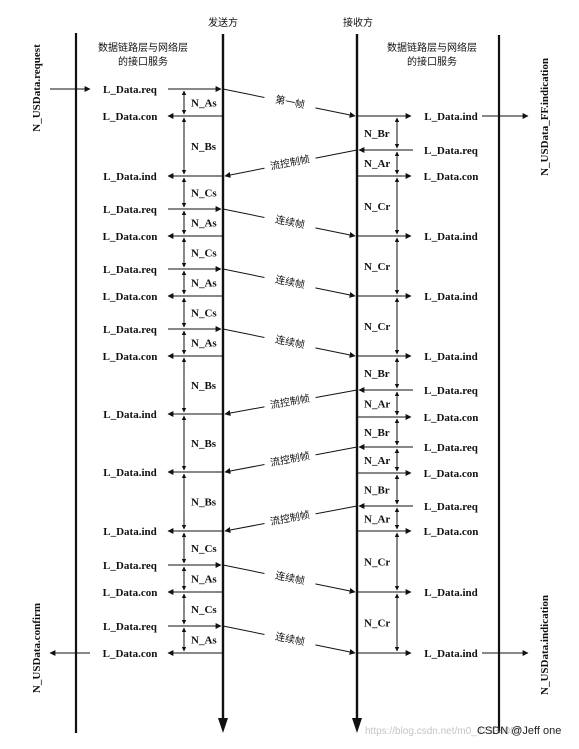 This screenshot has width=579, height=749. I want to click on sender-lifeline-arrowhead, so click(223, 725).